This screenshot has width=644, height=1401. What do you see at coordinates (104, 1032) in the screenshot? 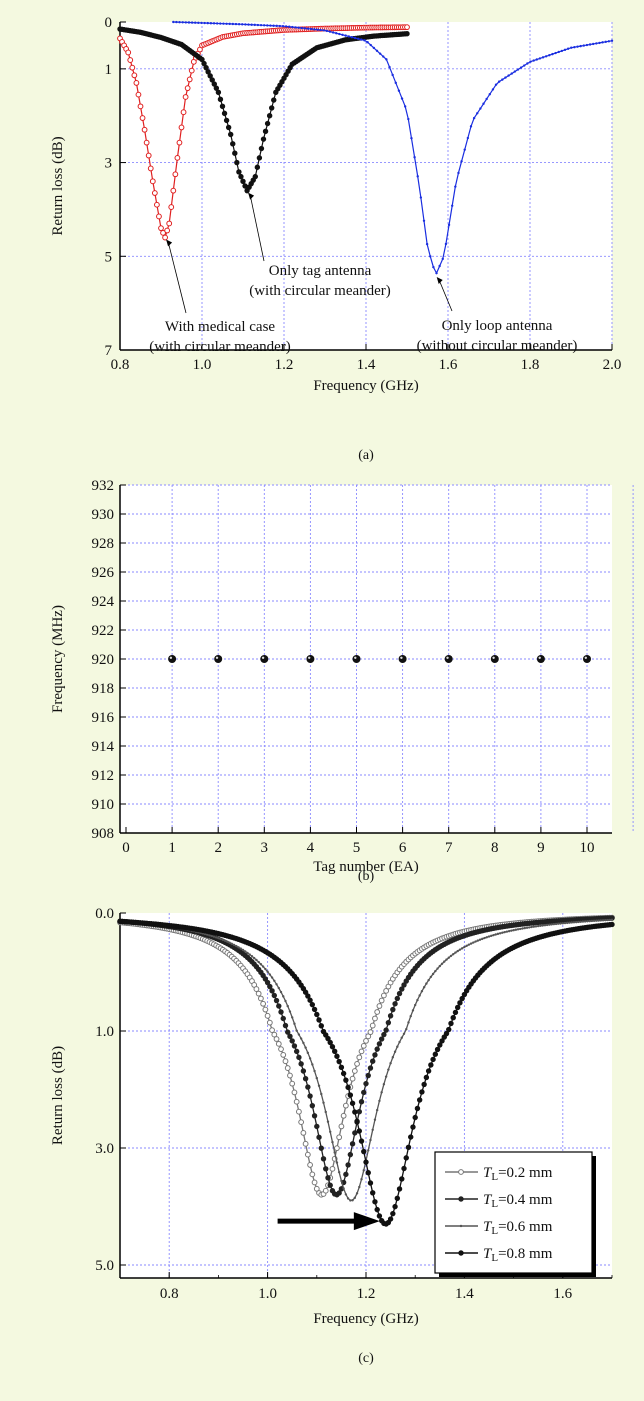
I see `y-tick-label: 1.0` at bounding box center [104, 1032].